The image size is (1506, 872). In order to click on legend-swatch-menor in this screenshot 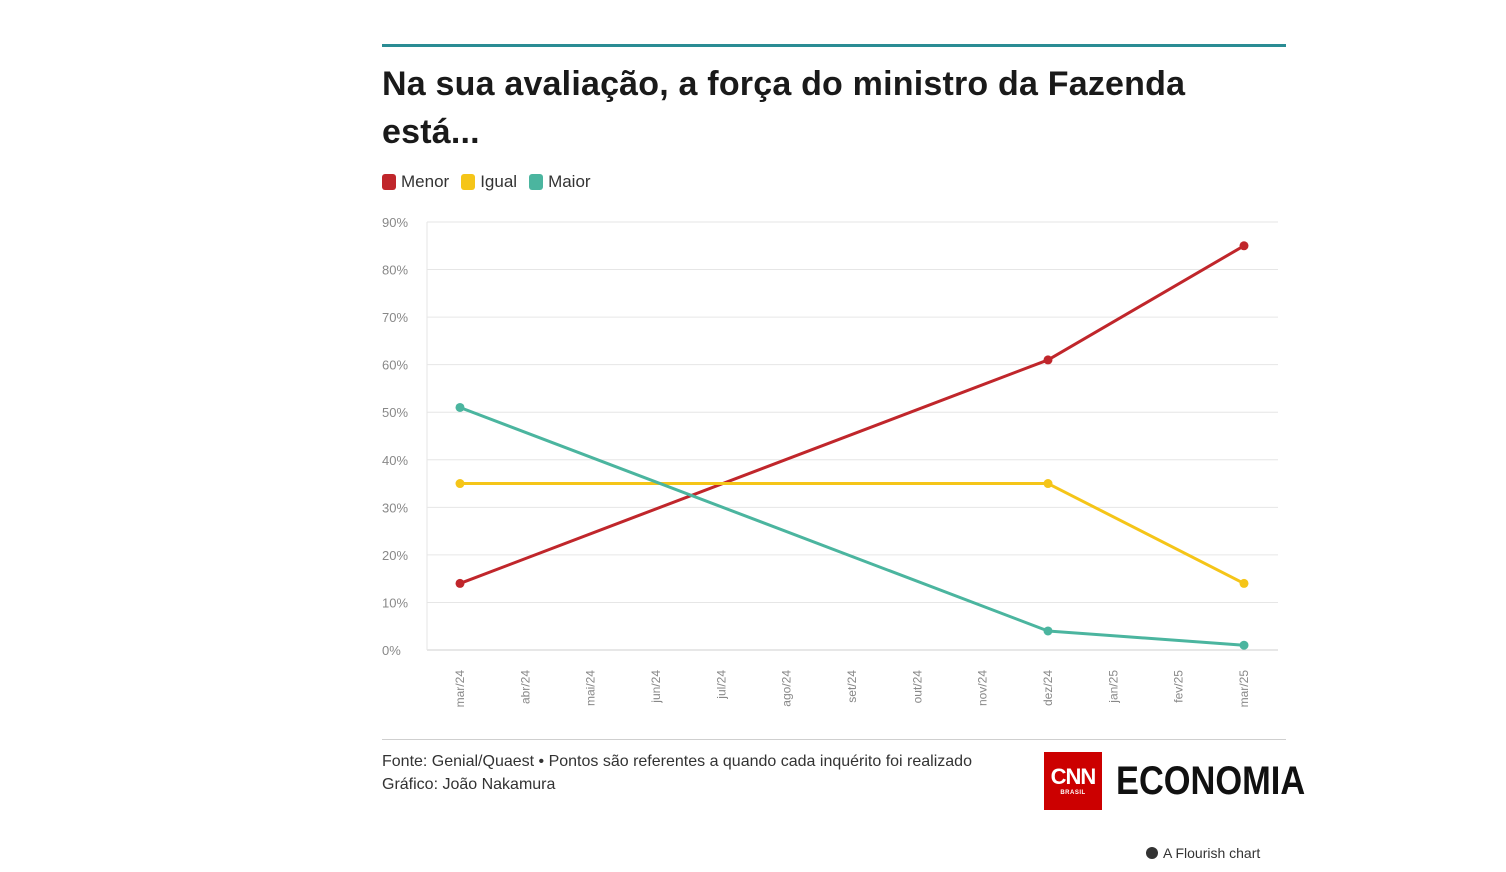, I will do `click(389, 182)`.